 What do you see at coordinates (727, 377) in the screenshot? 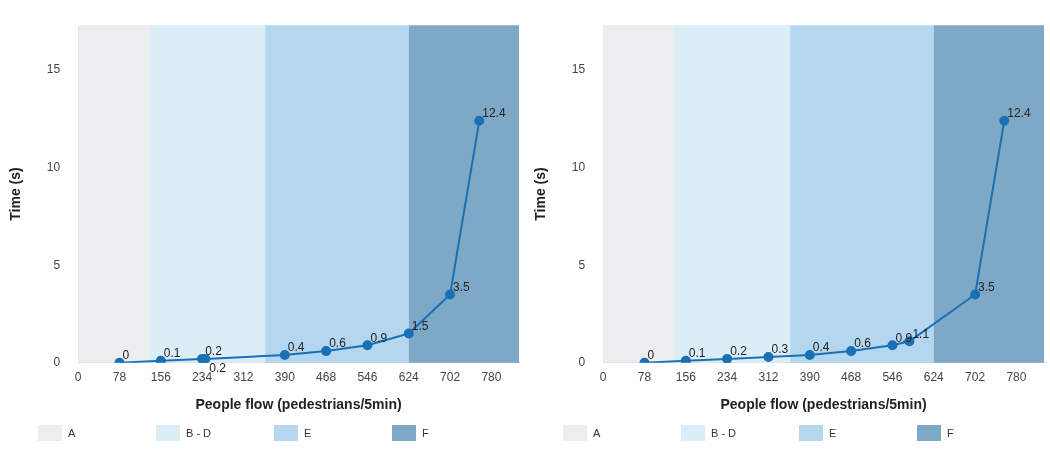
I see `x-tick-label: 234` at bounding box center [727, 377].